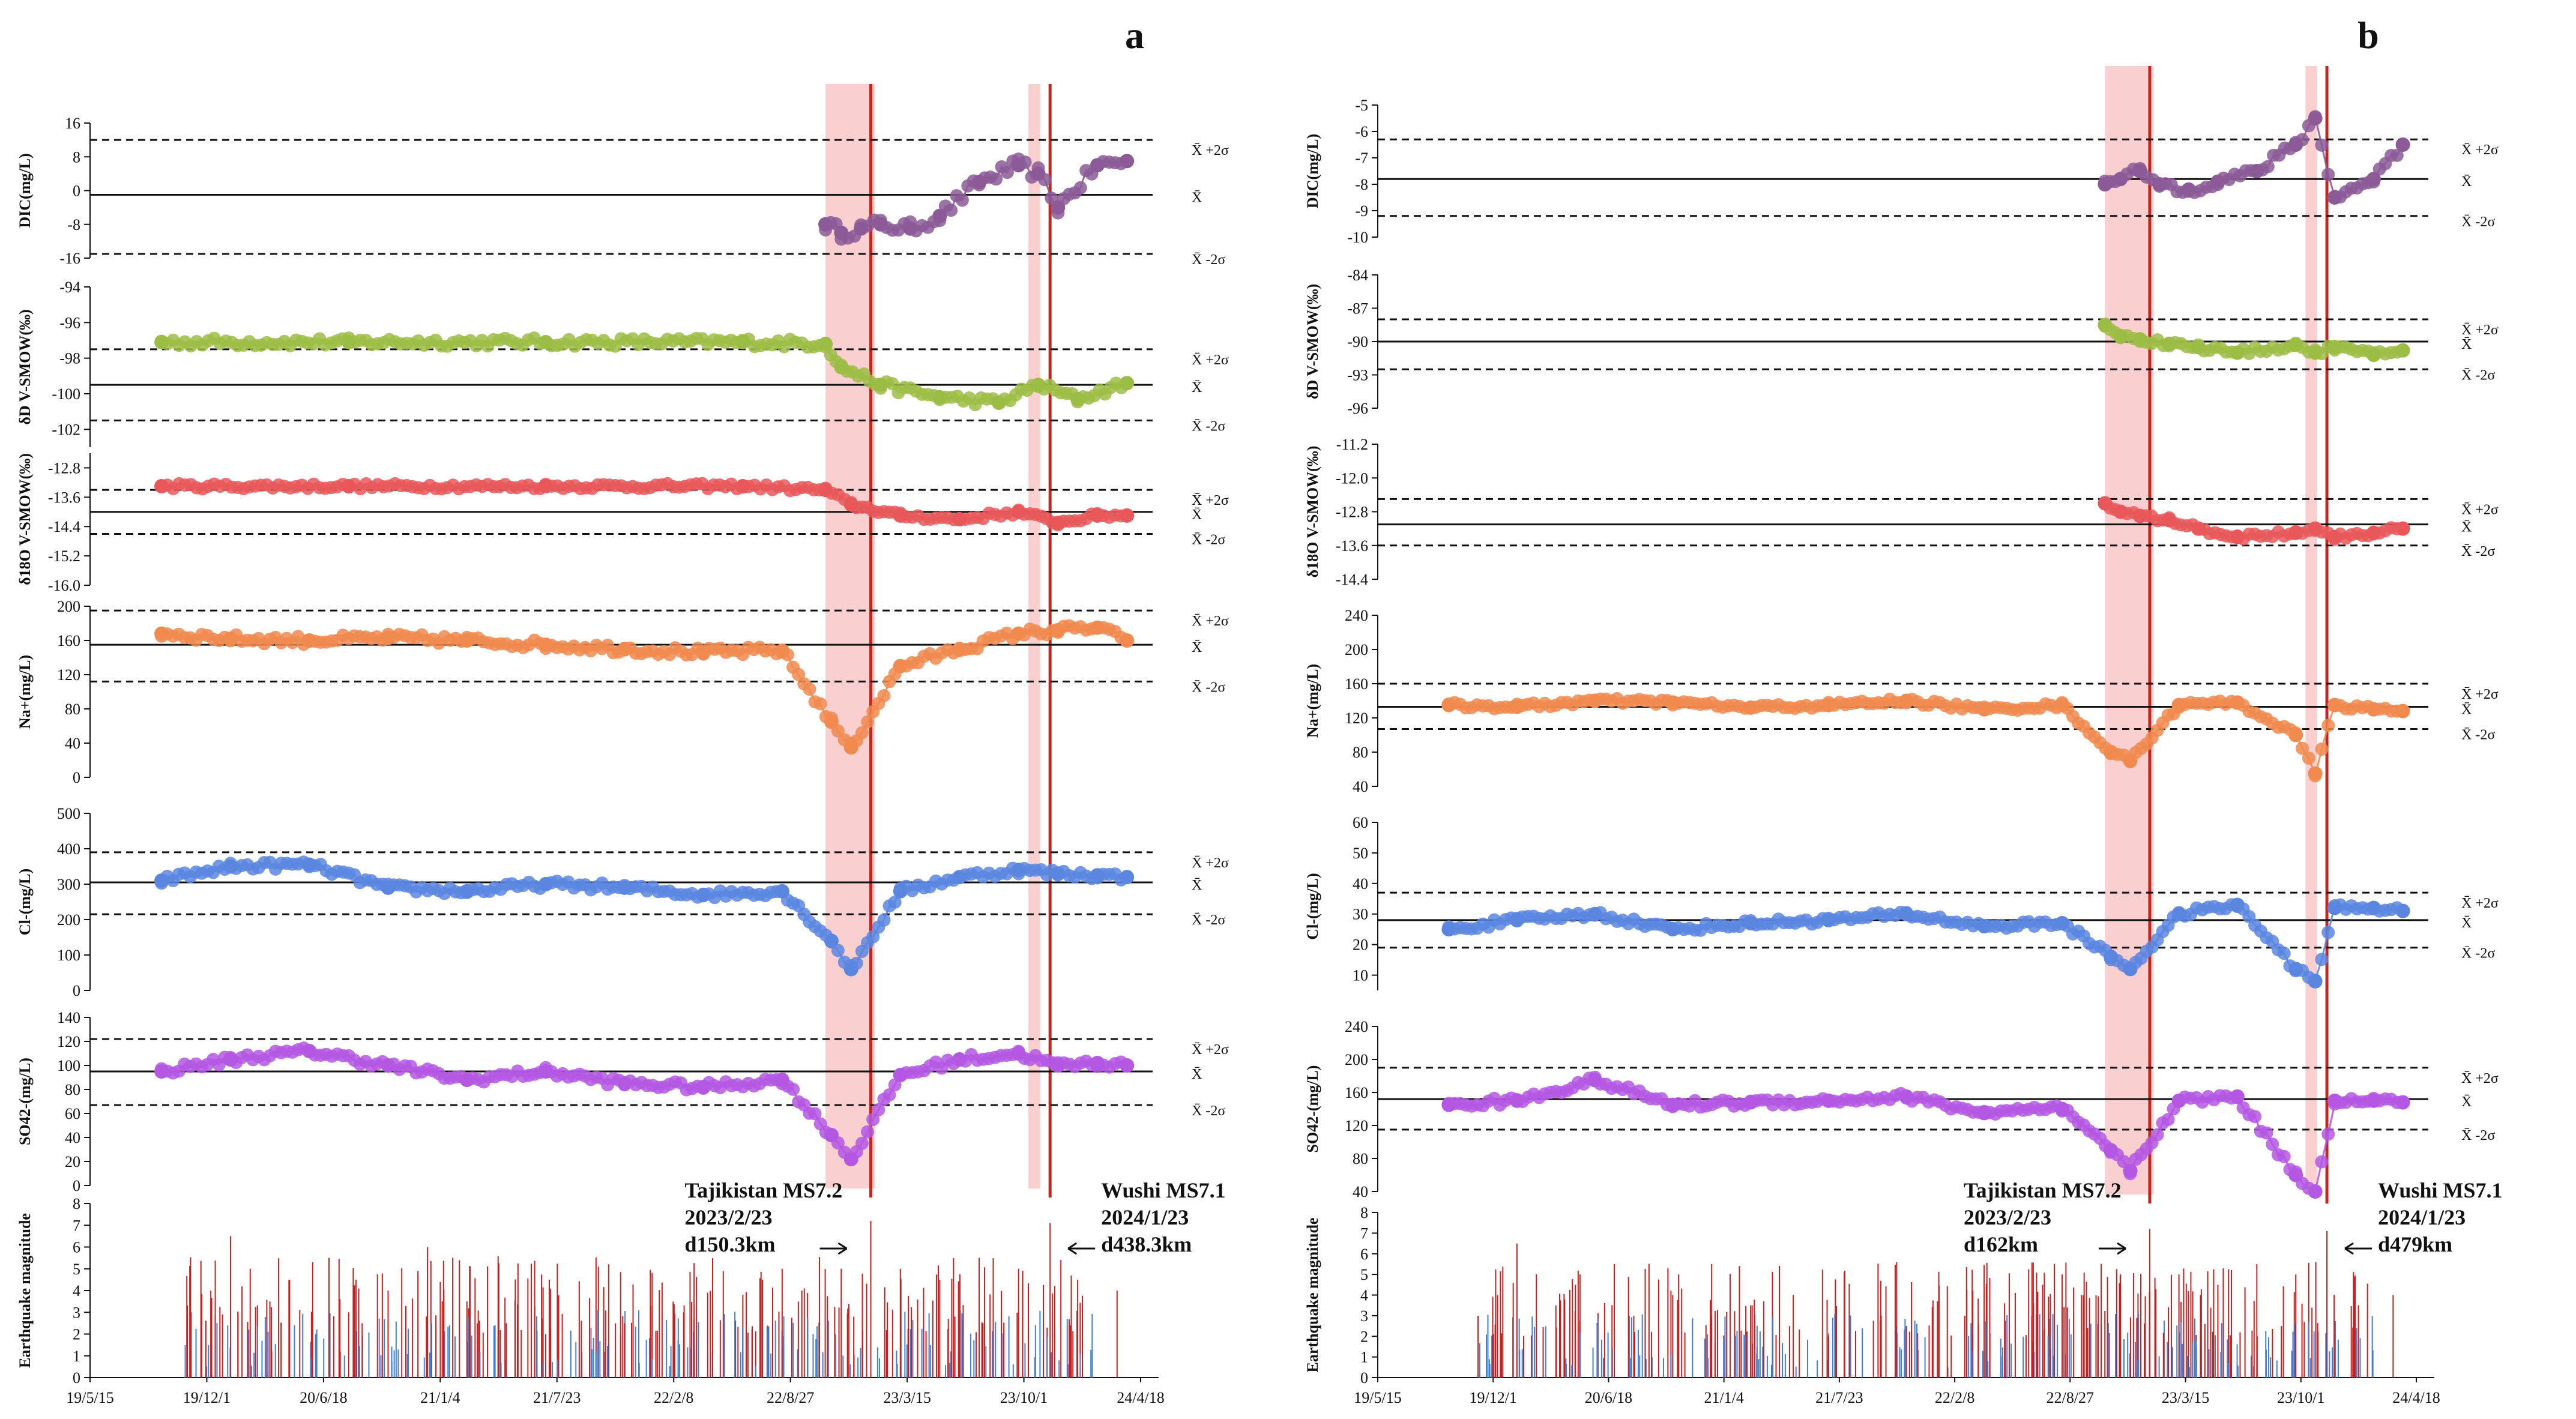 The height and width of the screenshot is (1419, 2576). What do you see at coordinates (1072, 1248) in the screenshot?
I see `arrow-head` at bounding box center [1072, 1248].